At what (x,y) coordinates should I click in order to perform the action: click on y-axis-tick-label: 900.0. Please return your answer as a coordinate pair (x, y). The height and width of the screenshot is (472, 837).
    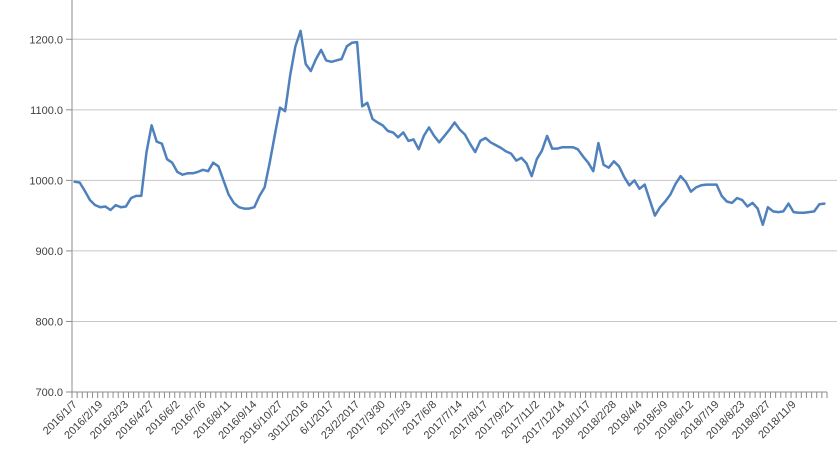
    Looking at the image, I should click on (49, 252).